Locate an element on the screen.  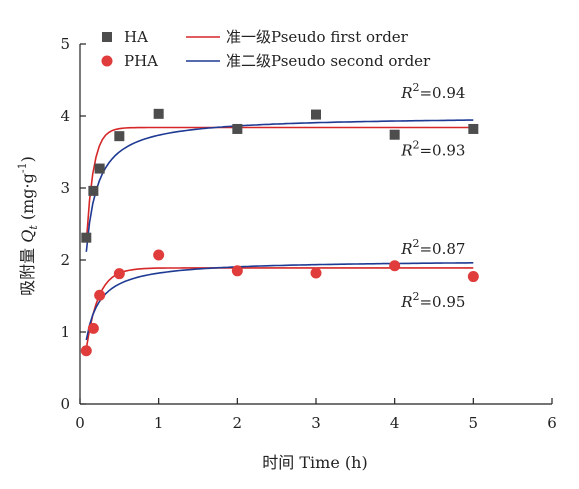
y-tick-label: 5 is located at coordinates (65, 44).